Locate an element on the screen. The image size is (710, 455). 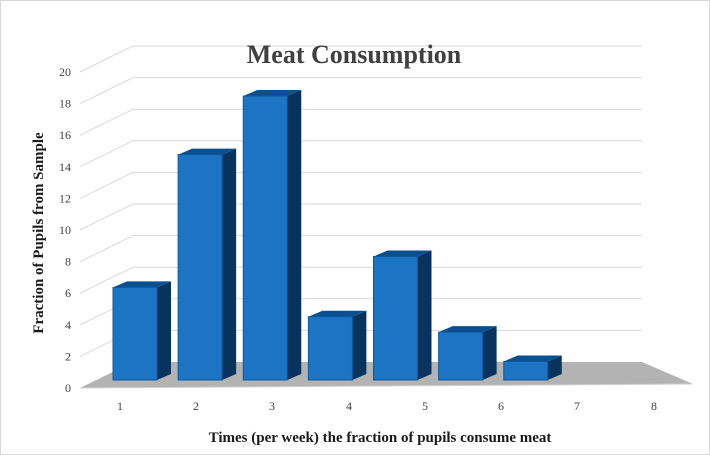
y-tick-label: 18 is located at coordinates (65, 104).